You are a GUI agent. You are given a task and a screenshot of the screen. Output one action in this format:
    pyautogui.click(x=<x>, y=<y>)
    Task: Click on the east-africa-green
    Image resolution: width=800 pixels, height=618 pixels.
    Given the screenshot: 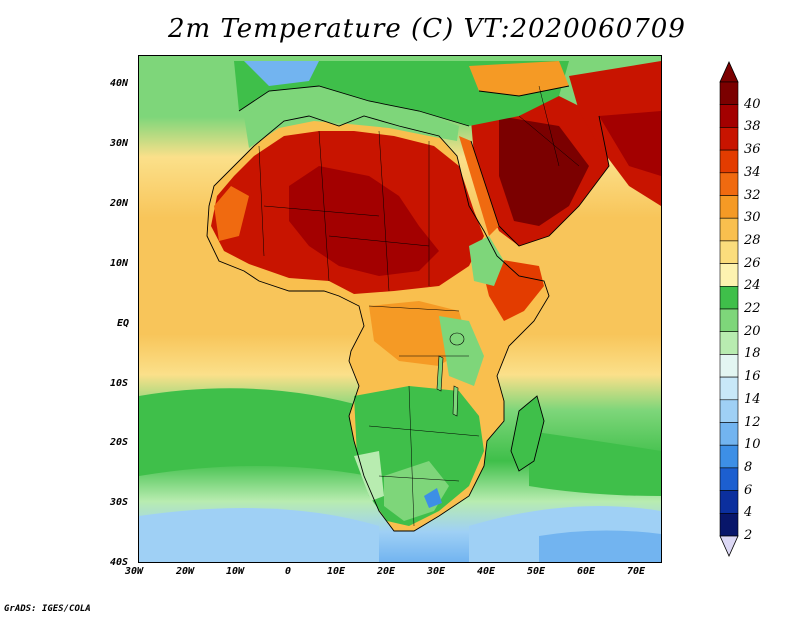 What is the action you would take?
    pyautogui.click(x=461, y=351)
    